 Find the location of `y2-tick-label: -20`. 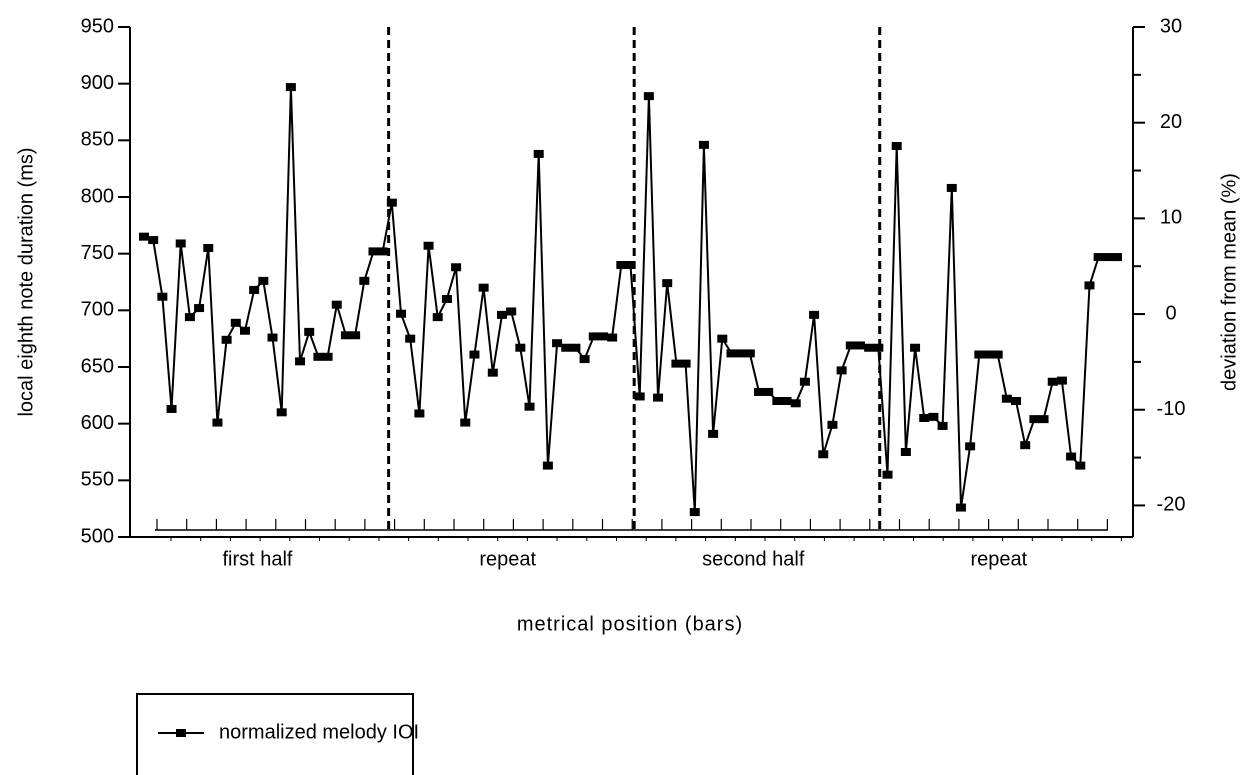

y2-tick-label: -20 is located at coordinates (1171, 505).